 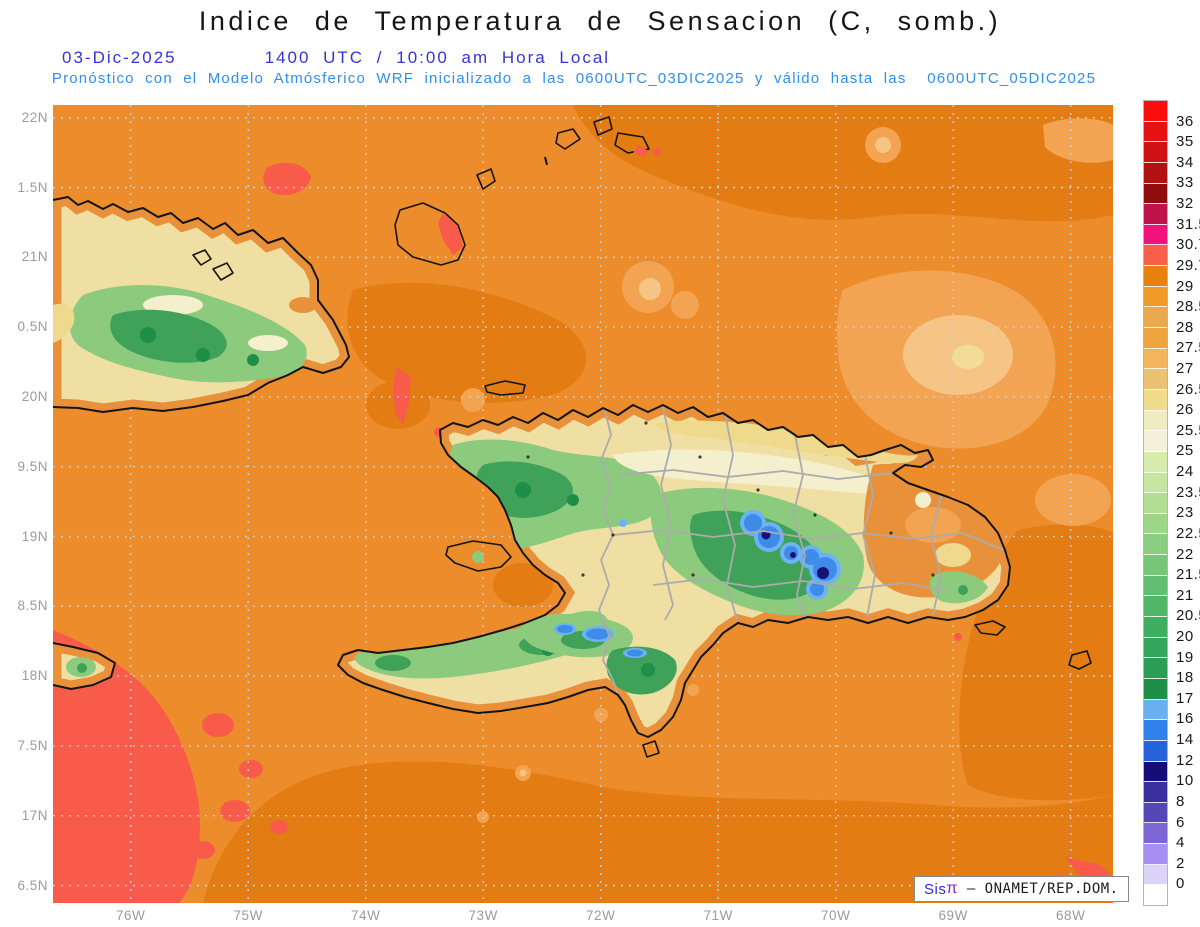 I want to click on colorbar-tick-label: 20.5, so click(x=1188, y=616).